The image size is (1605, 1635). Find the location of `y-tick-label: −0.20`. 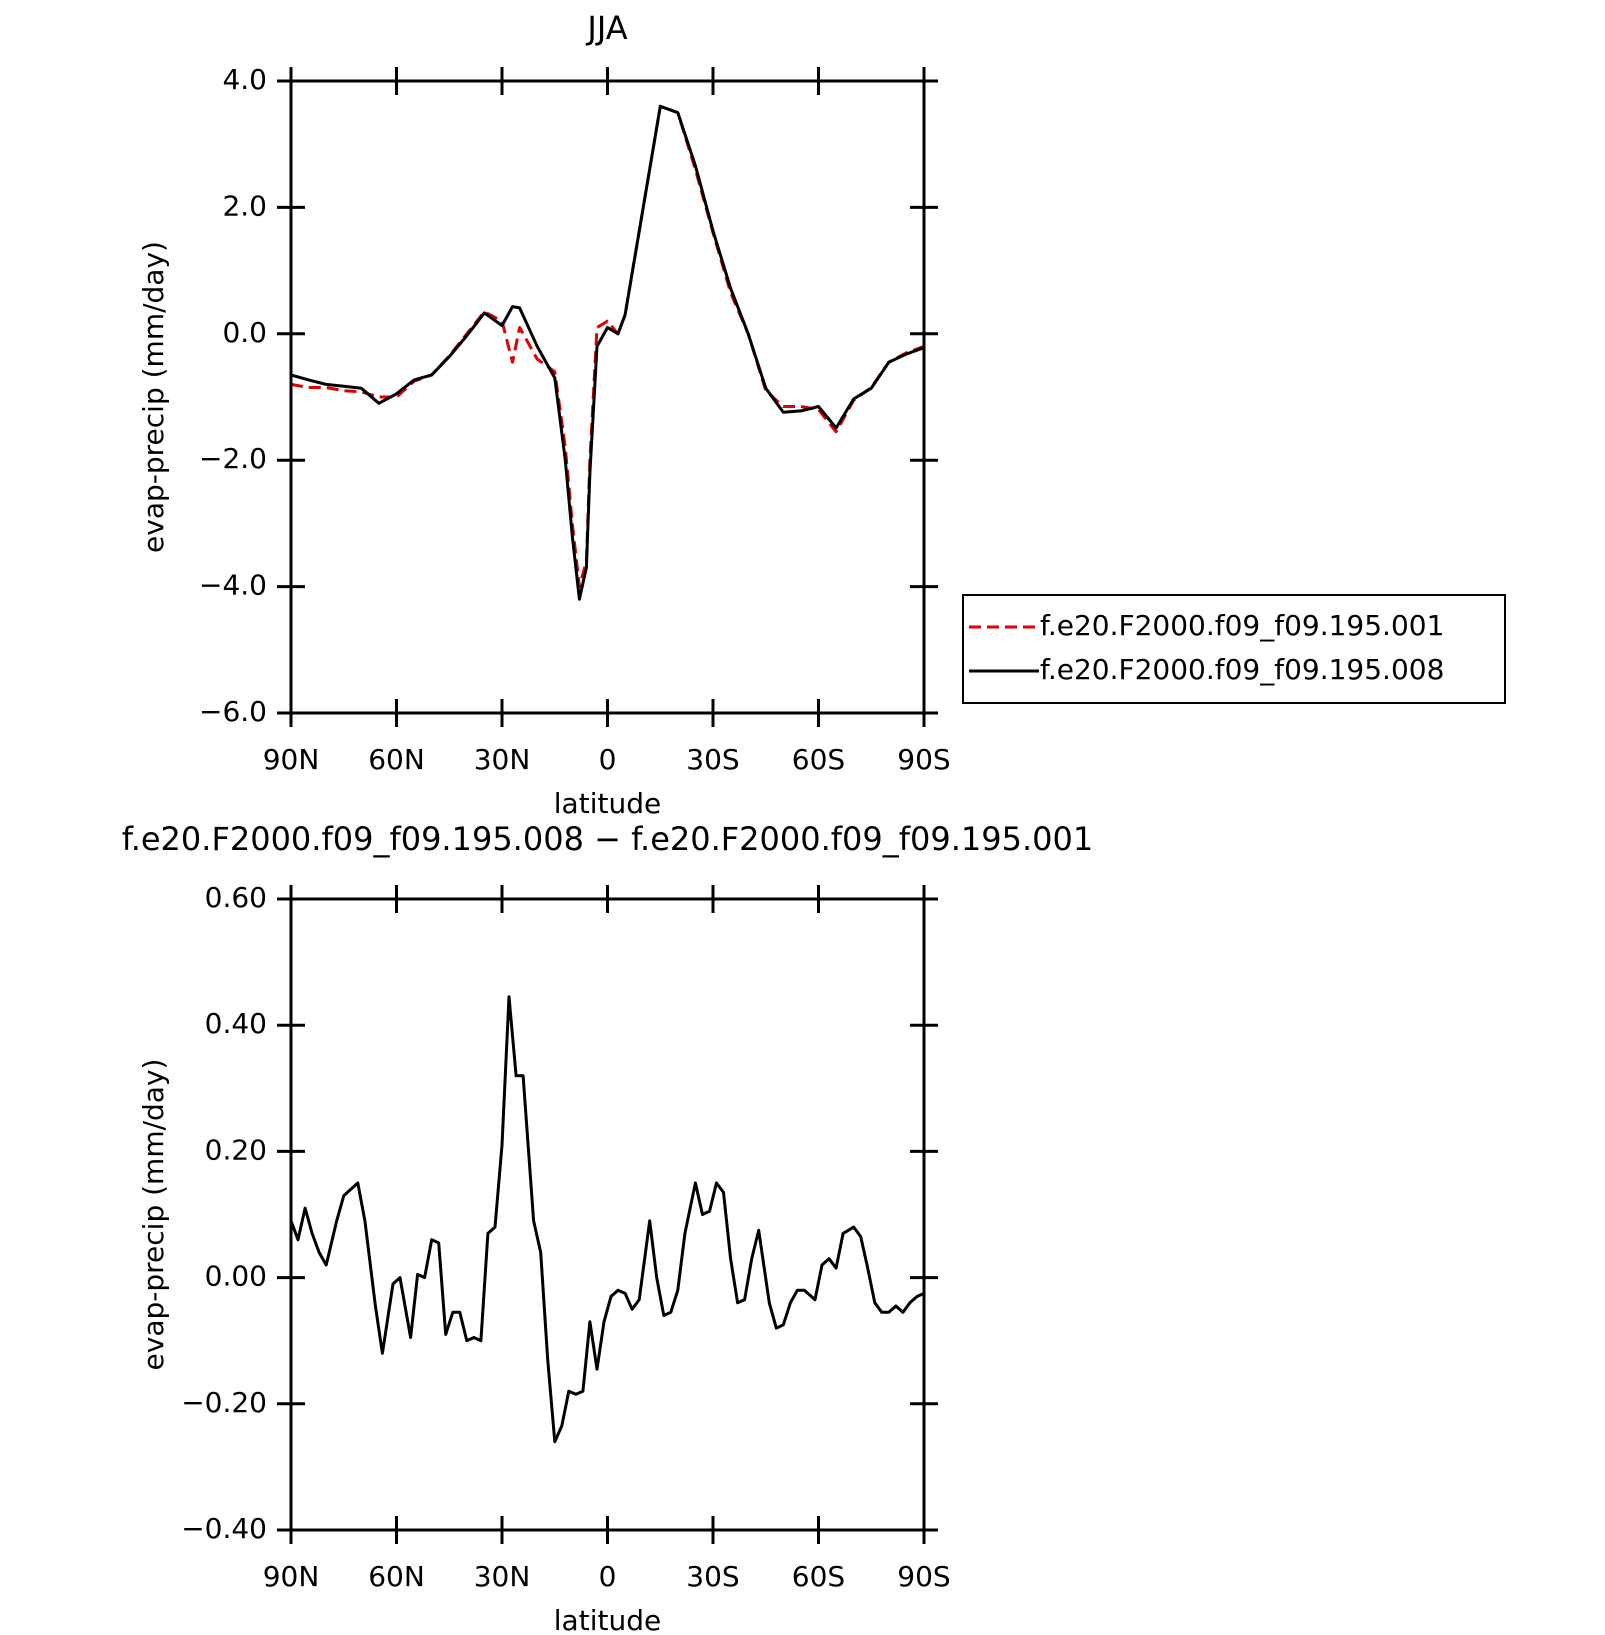

y-tick-label: −0.20 is located at coordinates (224, 1402).